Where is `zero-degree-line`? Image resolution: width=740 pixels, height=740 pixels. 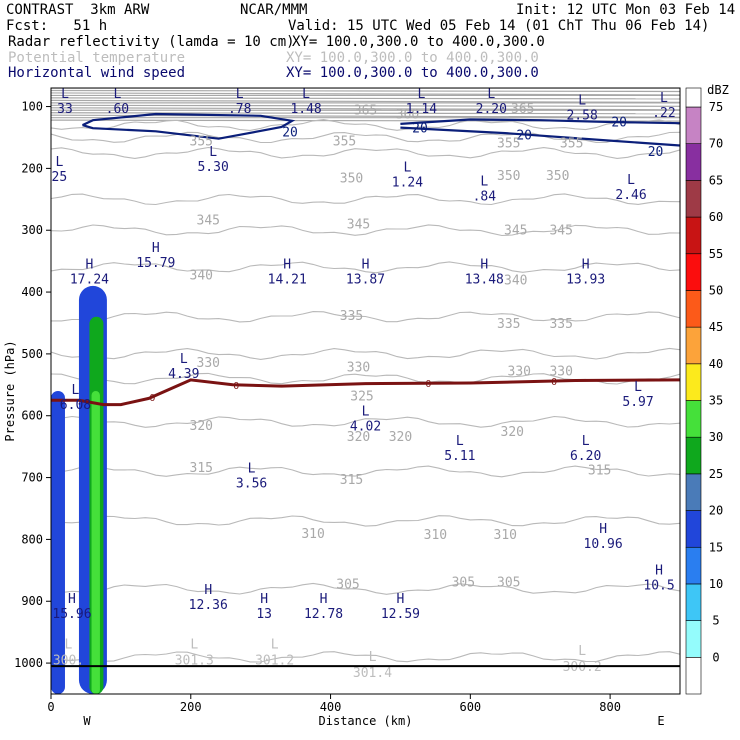 zero-degree-line is located at coordinates (365, 392).